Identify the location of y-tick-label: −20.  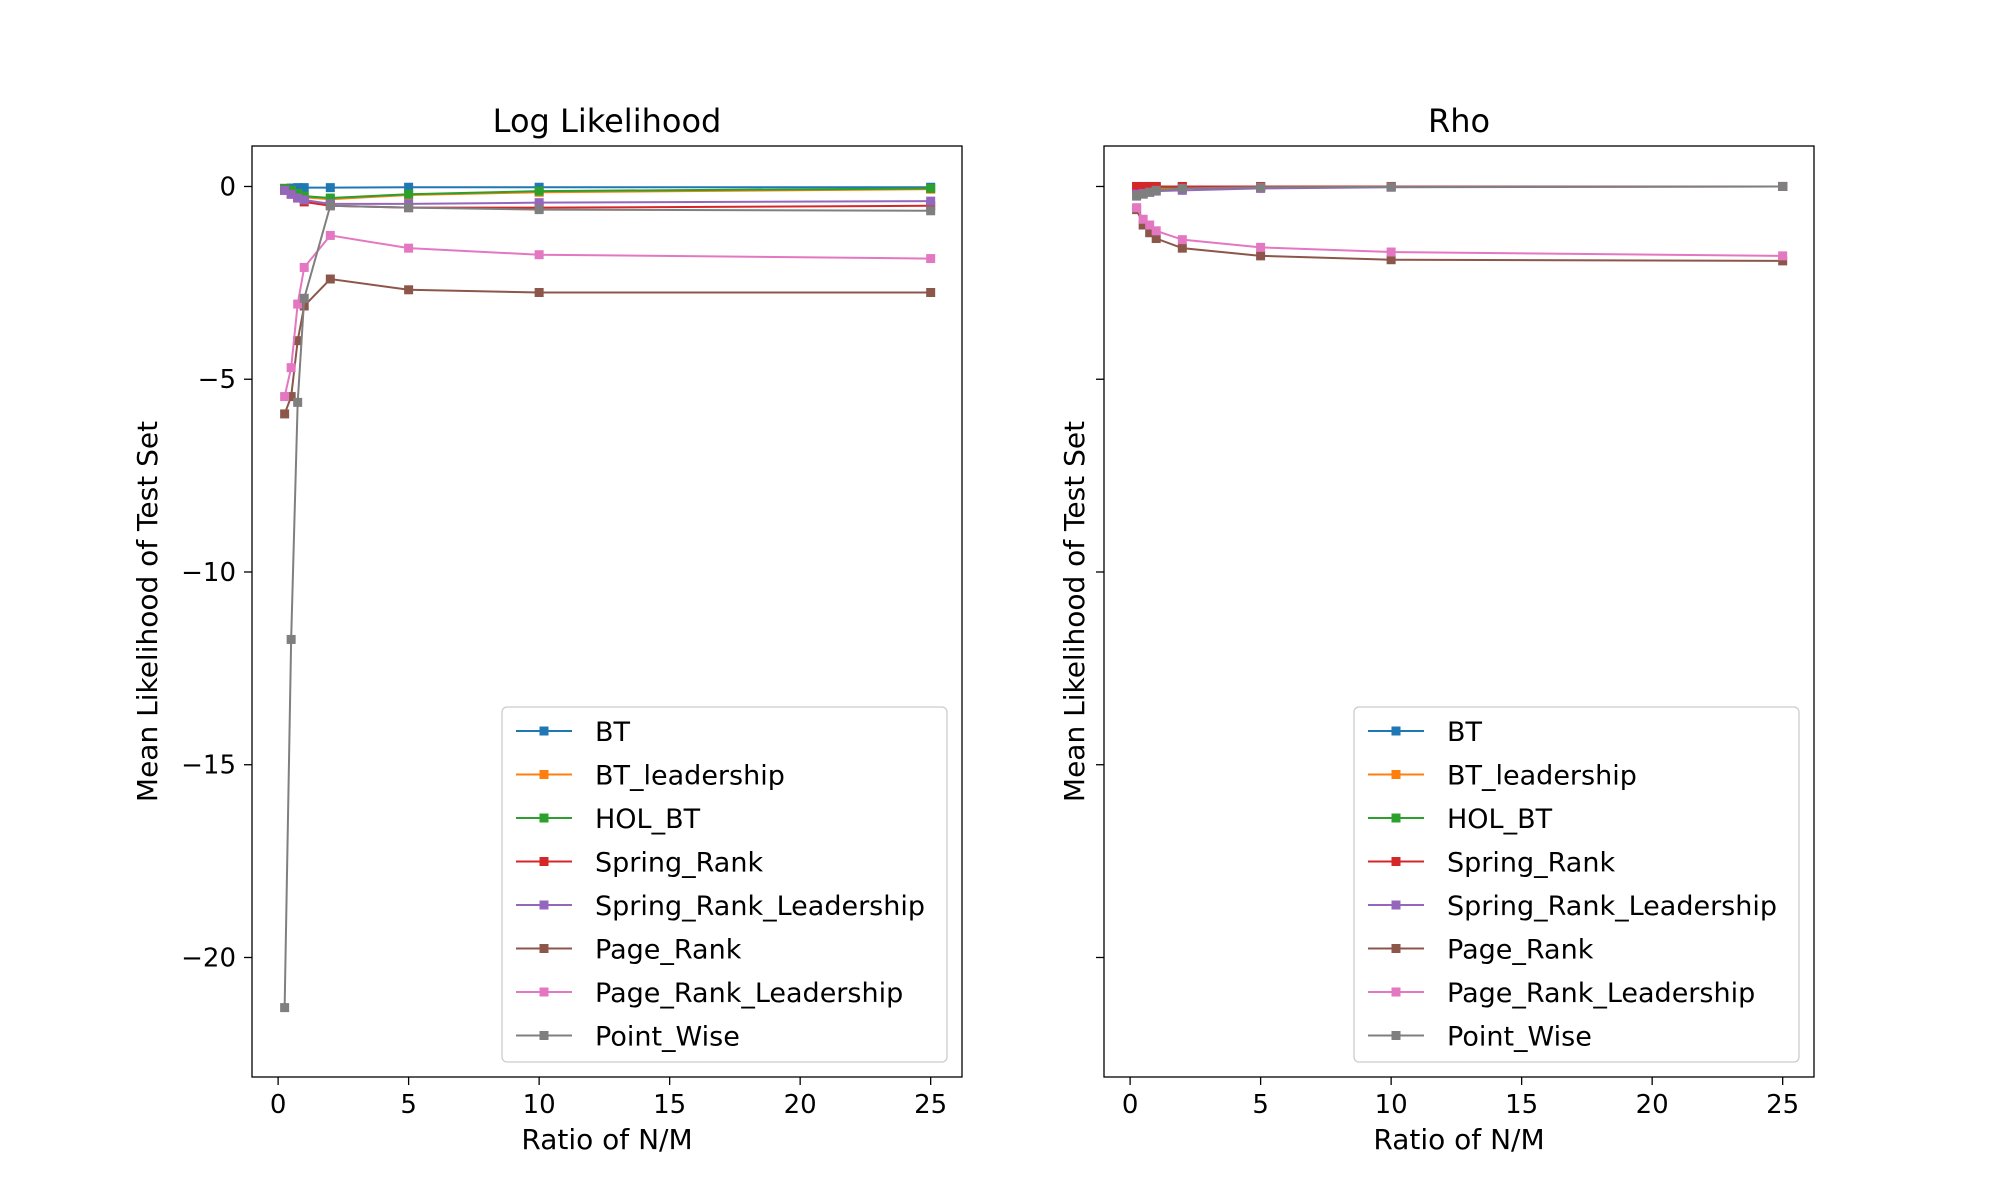
(208, 958).